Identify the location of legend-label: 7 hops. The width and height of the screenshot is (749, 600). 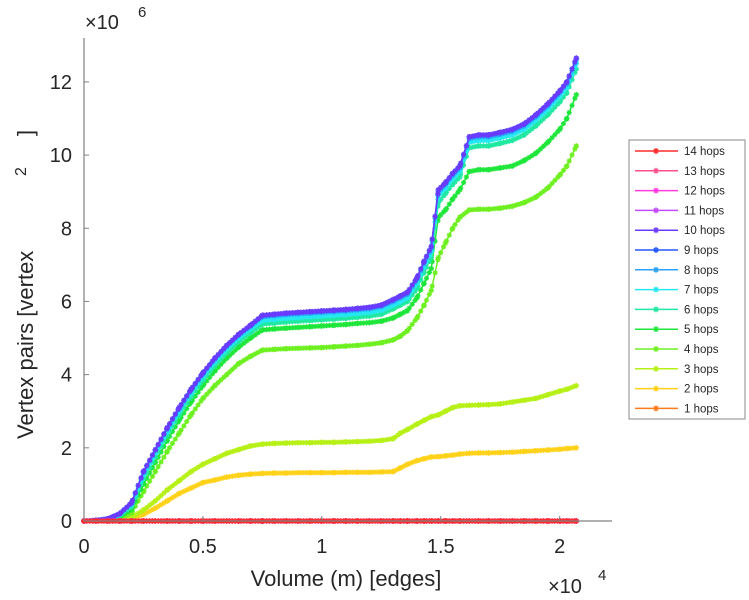
(701, 291).